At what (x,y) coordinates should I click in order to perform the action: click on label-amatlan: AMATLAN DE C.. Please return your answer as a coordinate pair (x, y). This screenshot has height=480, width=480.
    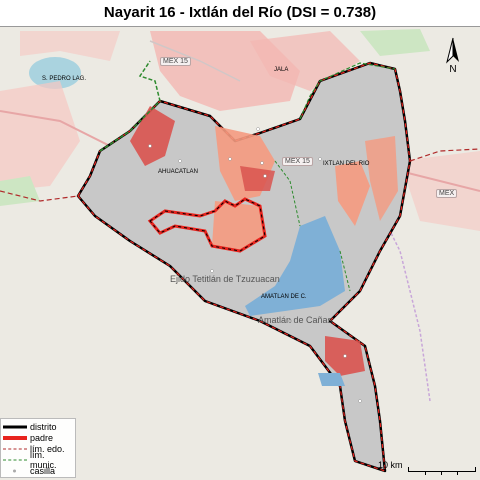
    Looking at the image, I should click on (284, 297).